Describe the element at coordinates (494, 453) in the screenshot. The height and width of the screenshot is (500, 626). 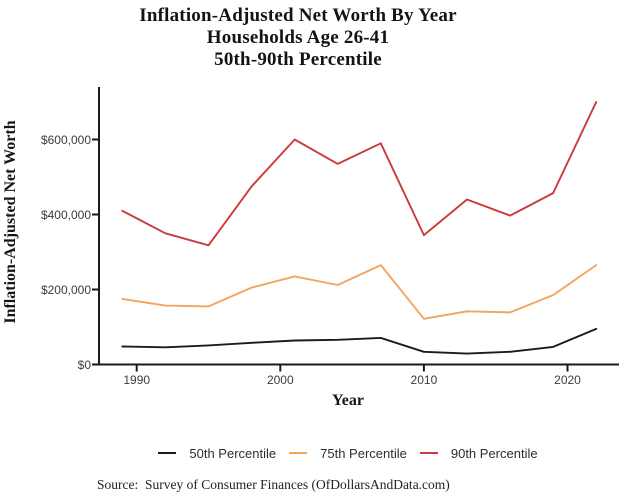
I see `legend-label-90th: 90th Percentile` at that location.